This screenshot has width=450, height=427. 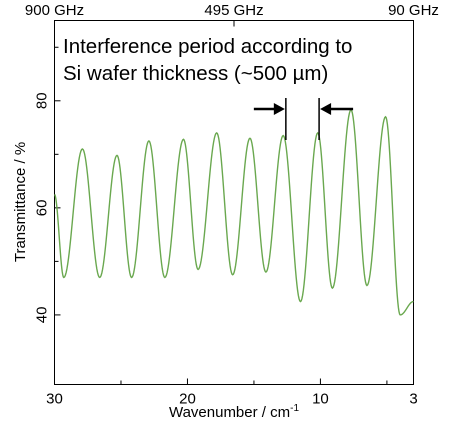 What do you see at coordinates (303, 119) in the screenshot?
I see `period-markers` at bounding box center [303, 119].